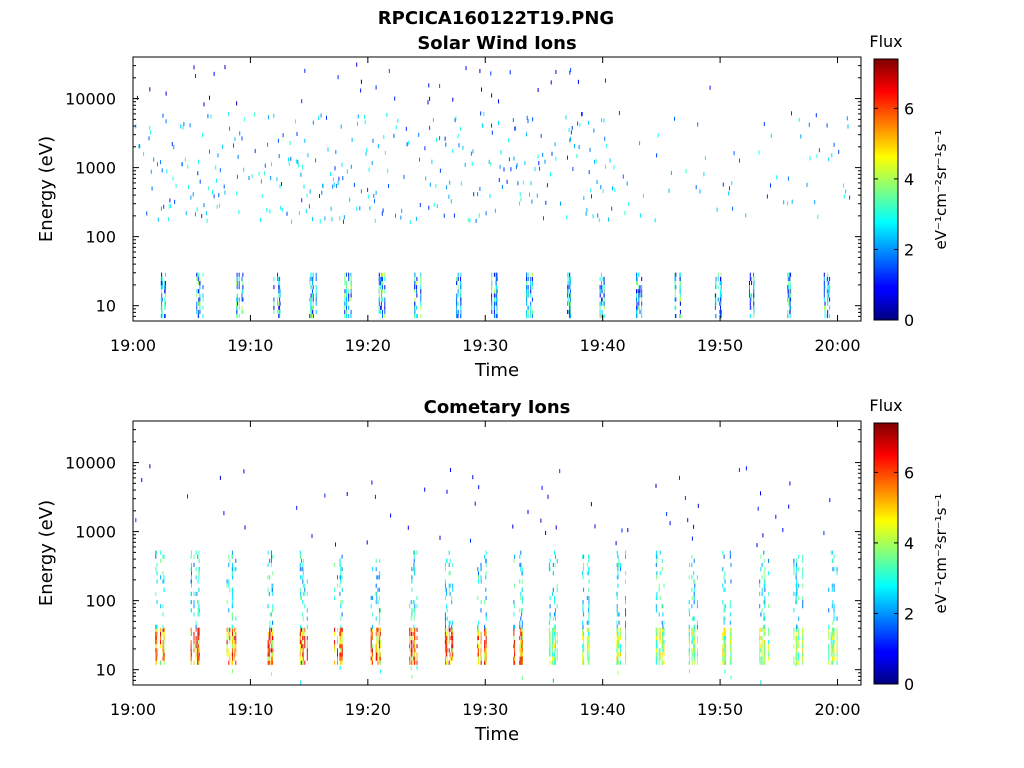 The height and width of the screenshot is (768, 1024). Describe the element at coordinates (885, 405) in the screenshot. I see `colorbar-title: Flux` at that location.